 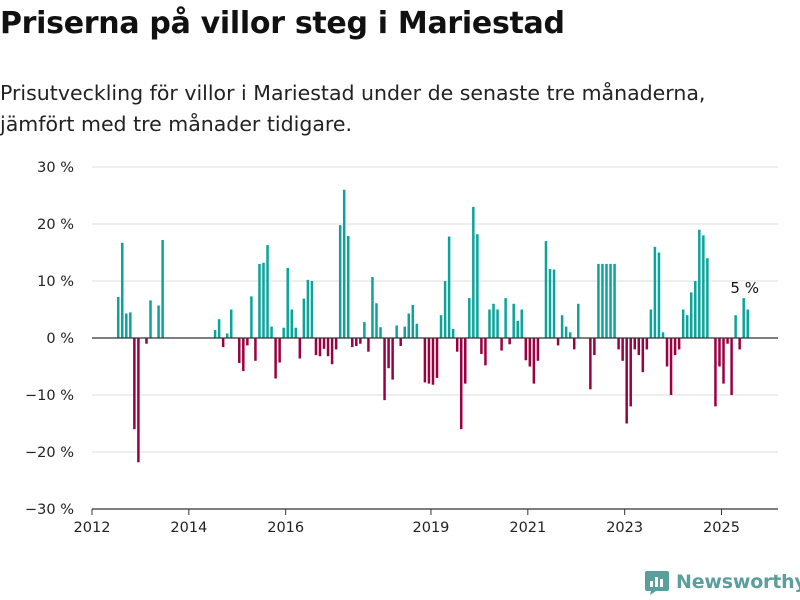 I want to click on y-tick-label: 10 %, so click(x=55, y=282).